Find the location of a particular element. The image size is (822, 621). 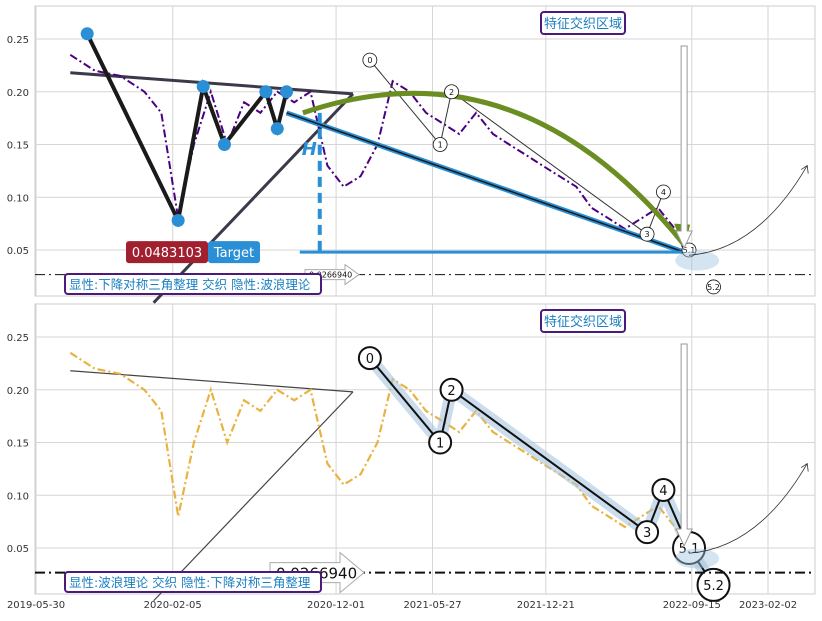

x-tick-label: 2020-02-05 is located at coordinates (173, 605).